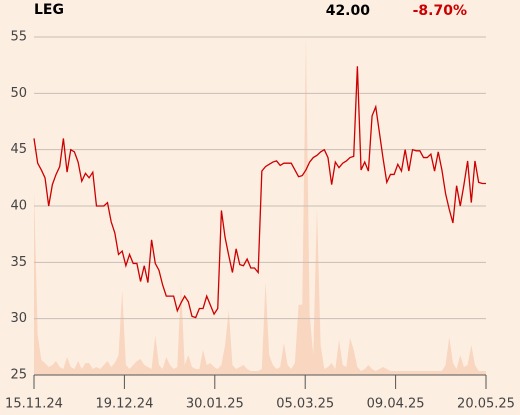  What do you see at coordinates (18, 37) in the screenshot?
I see `y-tick-label: 55` at bounding box center [18, 37].